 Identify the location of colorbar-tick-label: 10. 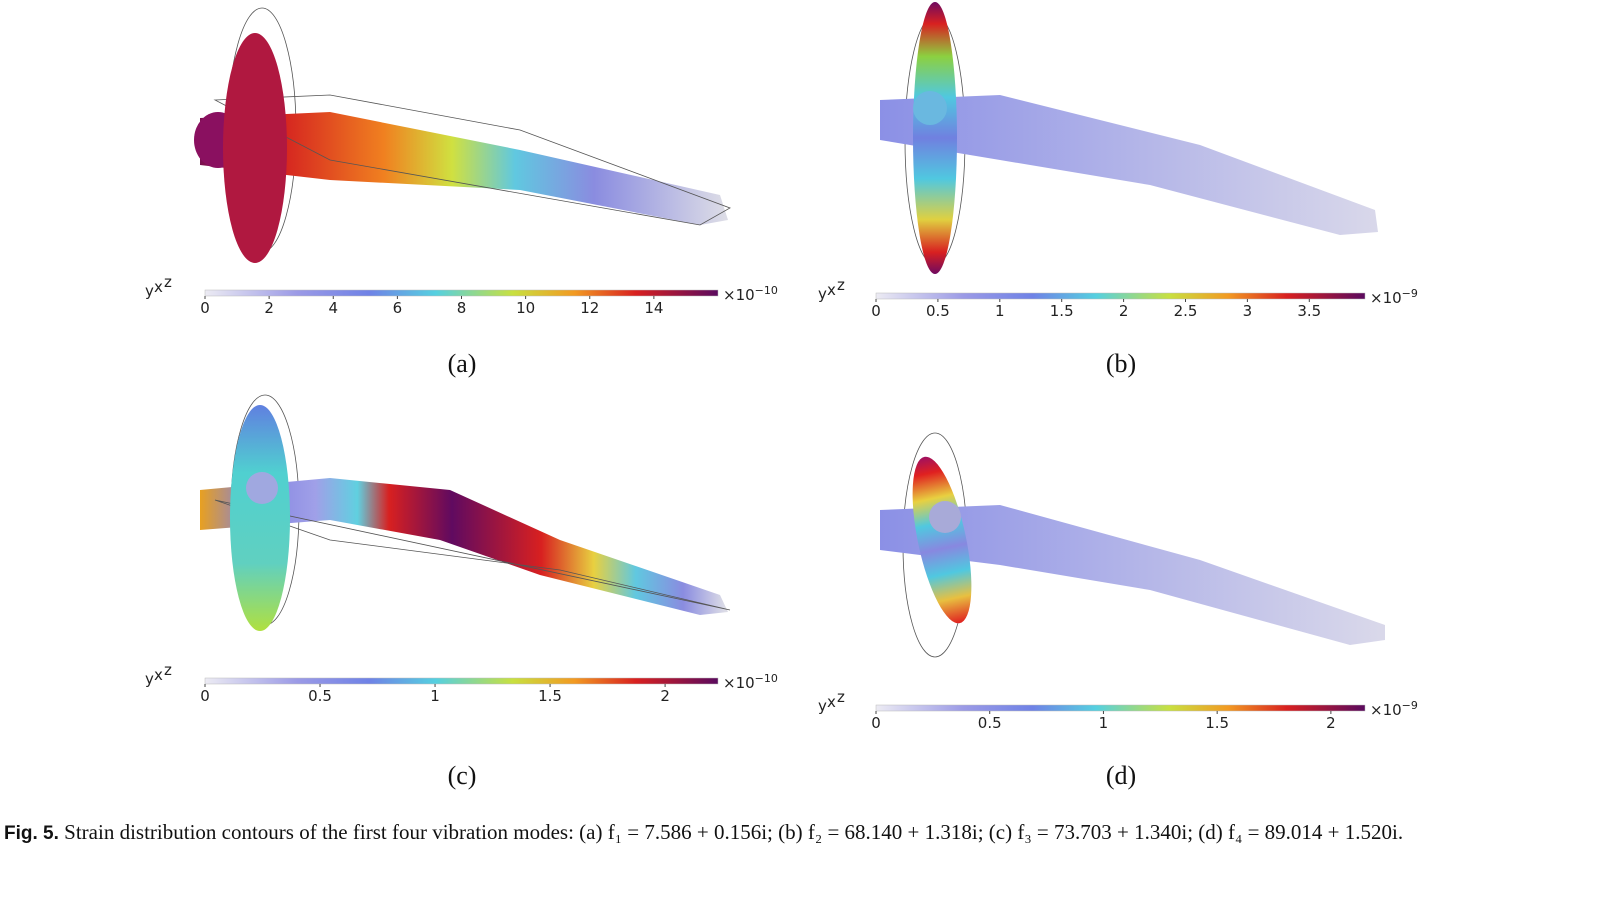
(525, 308).